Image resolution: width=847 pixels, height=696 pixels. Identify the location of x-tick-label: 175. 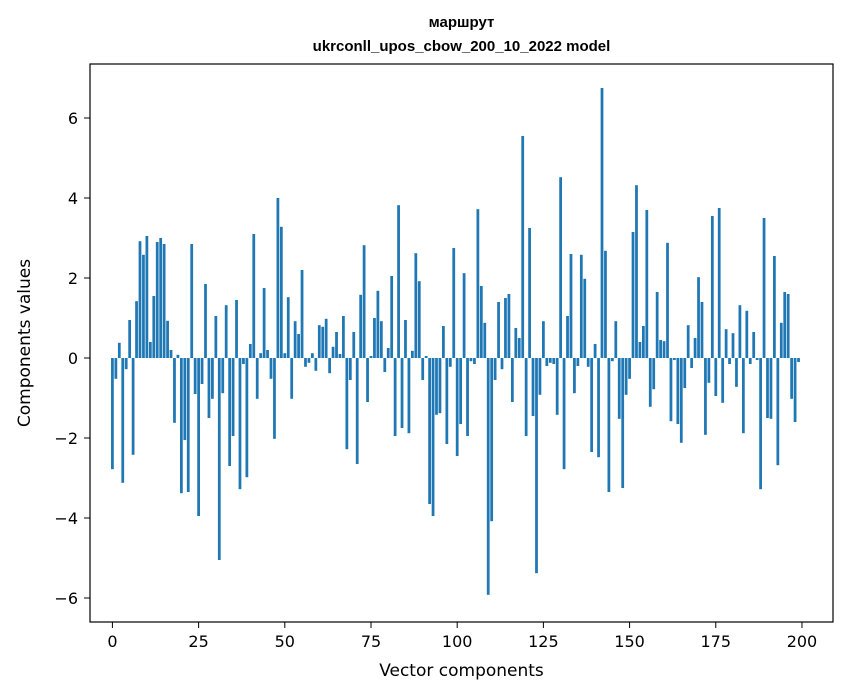
(716, 641).